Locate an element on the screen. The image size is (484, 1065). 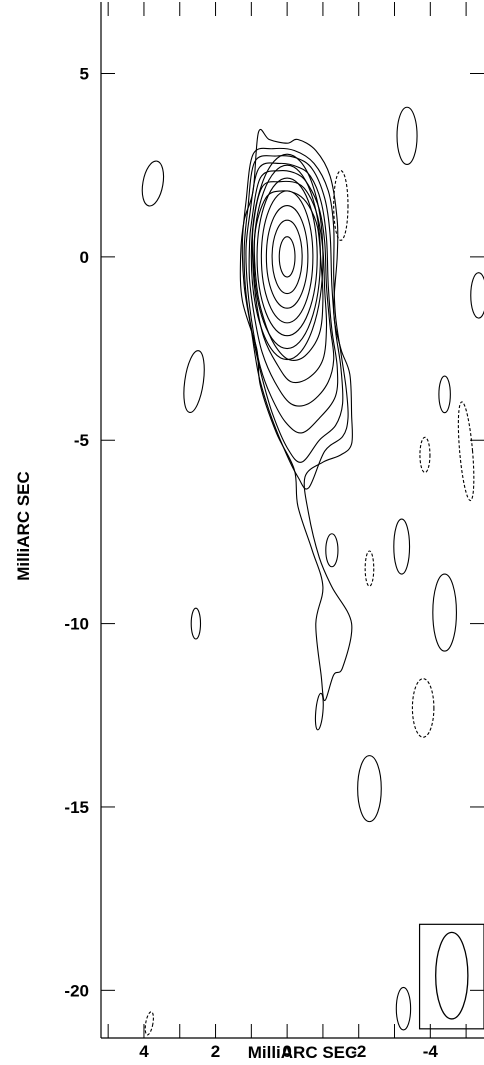
x-axis-label: MilliARC SEC is located at coordinates (303, 1052).